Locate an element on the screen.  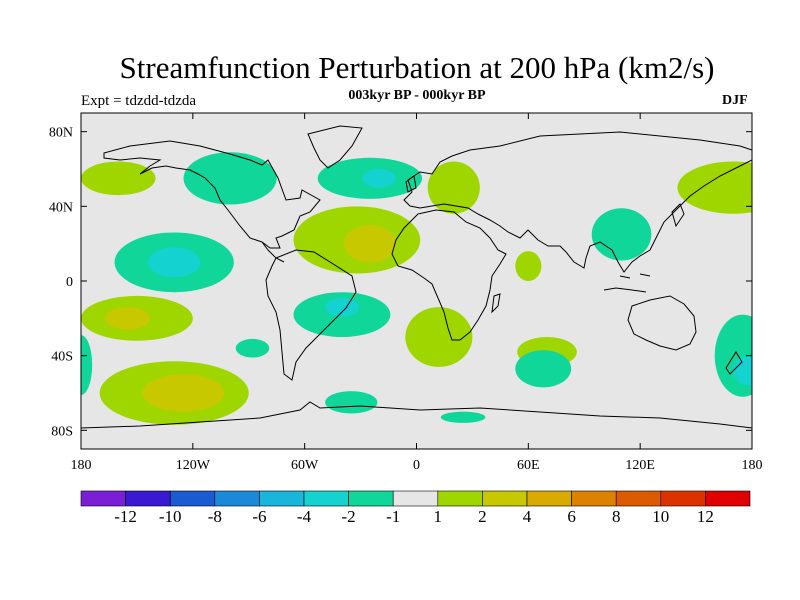
coast-madagascar is located at coordinates (496, 303).